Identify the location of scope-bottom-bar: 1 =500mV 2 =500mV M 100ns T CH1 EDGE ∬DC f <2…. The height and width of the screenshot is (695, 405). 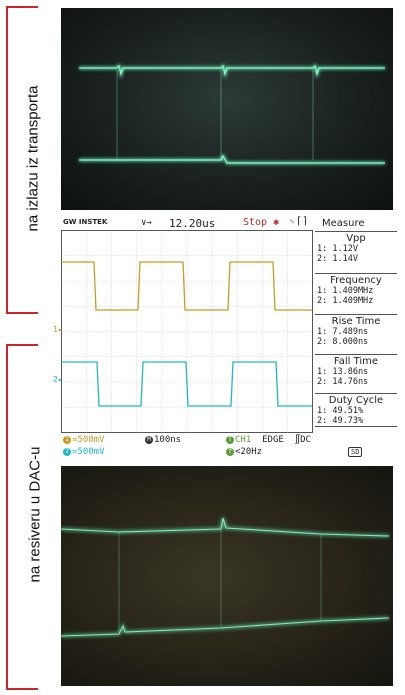
(229, 447).